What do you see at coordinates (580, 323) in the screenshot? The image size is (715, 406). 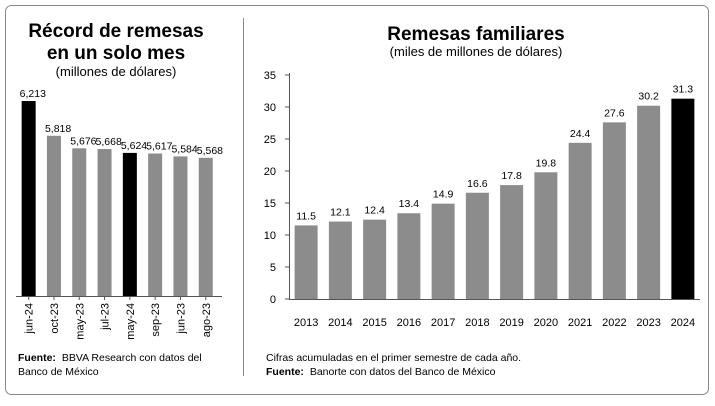 I see `right-x-tick-label-2021: 2021` at bounding box center [580, 323].